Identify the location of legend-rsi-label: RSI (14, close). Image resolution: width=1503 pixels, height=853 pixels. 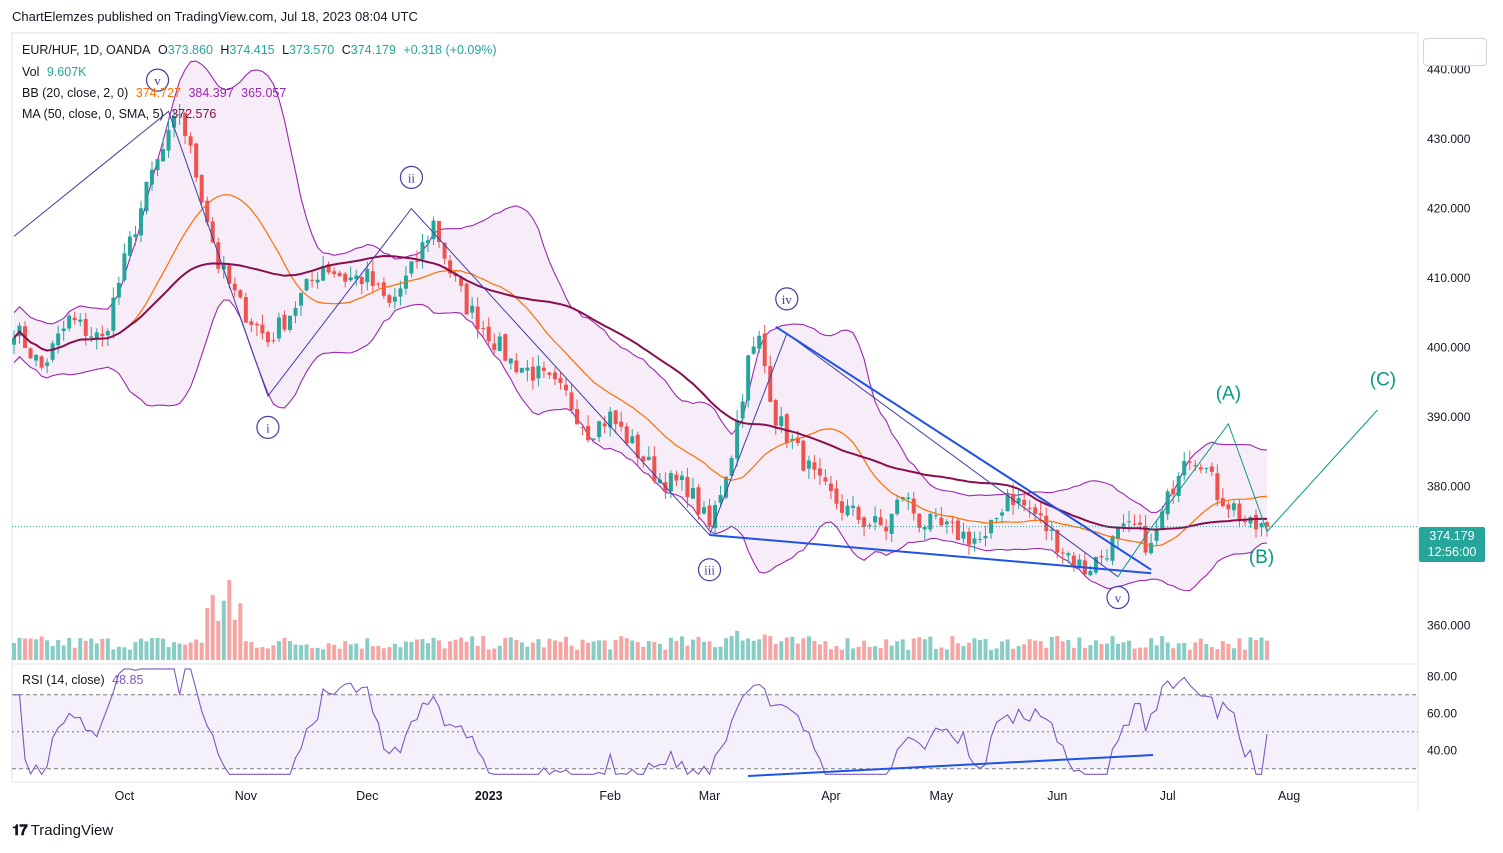
(63, 680).